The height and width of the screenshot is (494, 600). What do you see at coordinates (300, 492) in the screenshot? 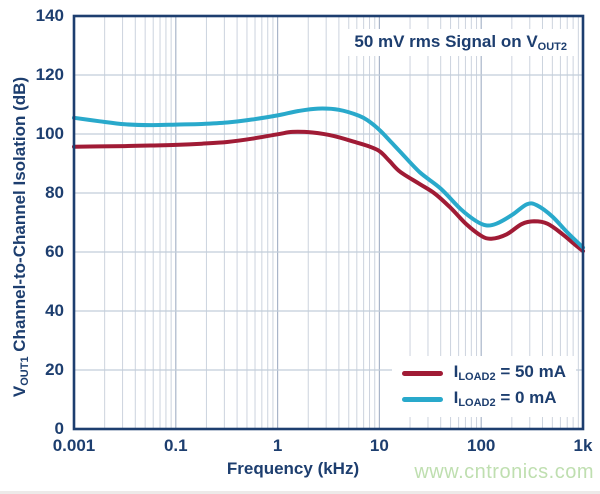
I see `bottom-strip` at bounding box center [300, 492].